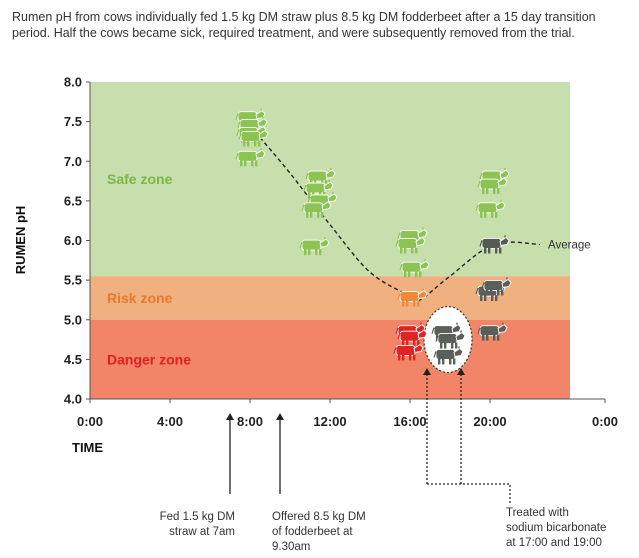  What do you see at coordinates (250, 421) in the screenshot?
I see `x-tick-label-2: 8:00` at bounding box center [250, 421].